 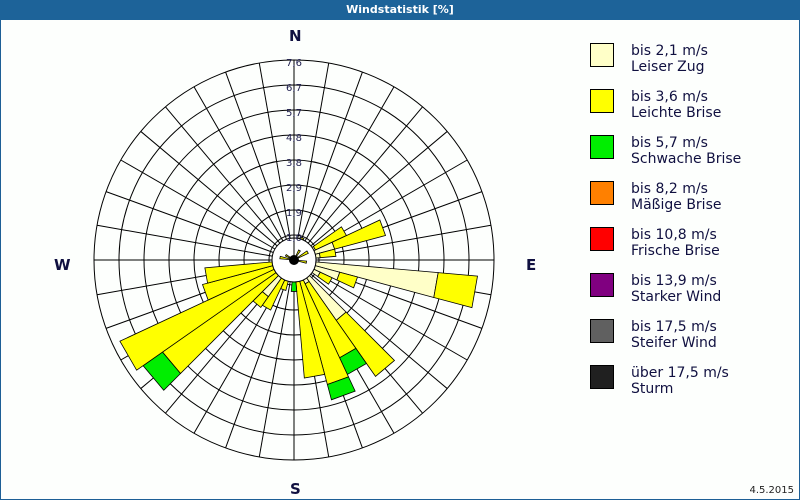 What do you see at coordinates (680, 373) in the screenshot?
I see `legend-speed: über 17,5 m/s` at bounding box center [680, 373].